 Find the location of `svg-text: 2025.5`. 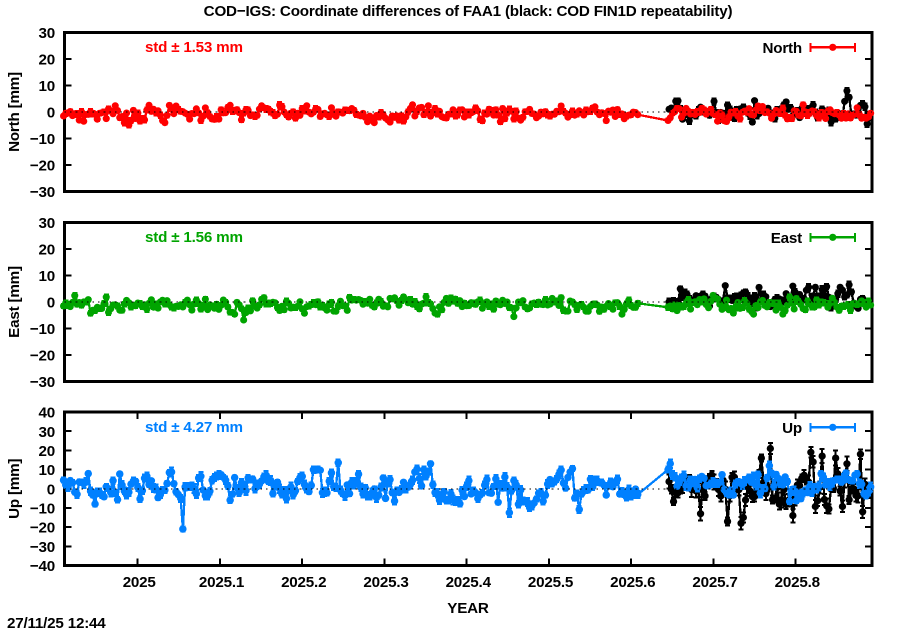

svg-text: 2025.5 is located at coordinates (551, 582).